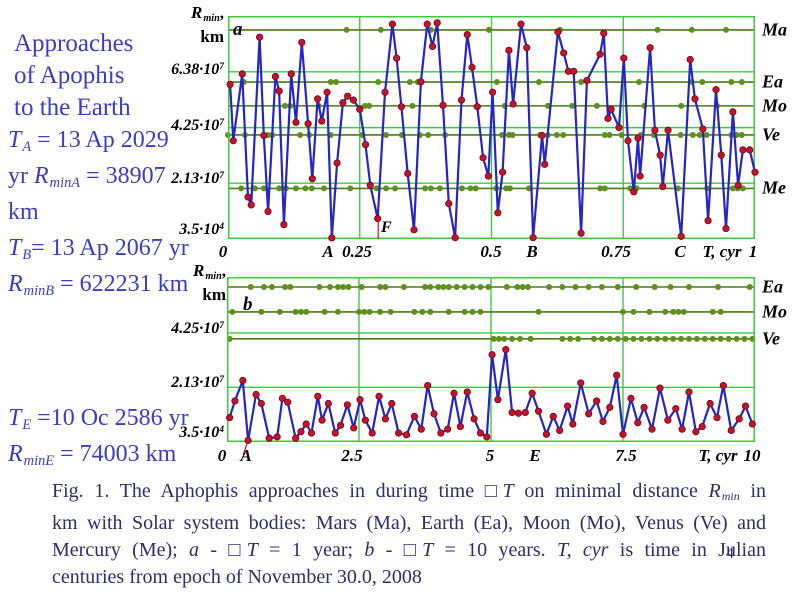 The image size is (800, 600). What do you see at coordinates (328, 251) in the screenshot?
I see `chart-a-xtick-A: A` at bounding box center [328, 251].